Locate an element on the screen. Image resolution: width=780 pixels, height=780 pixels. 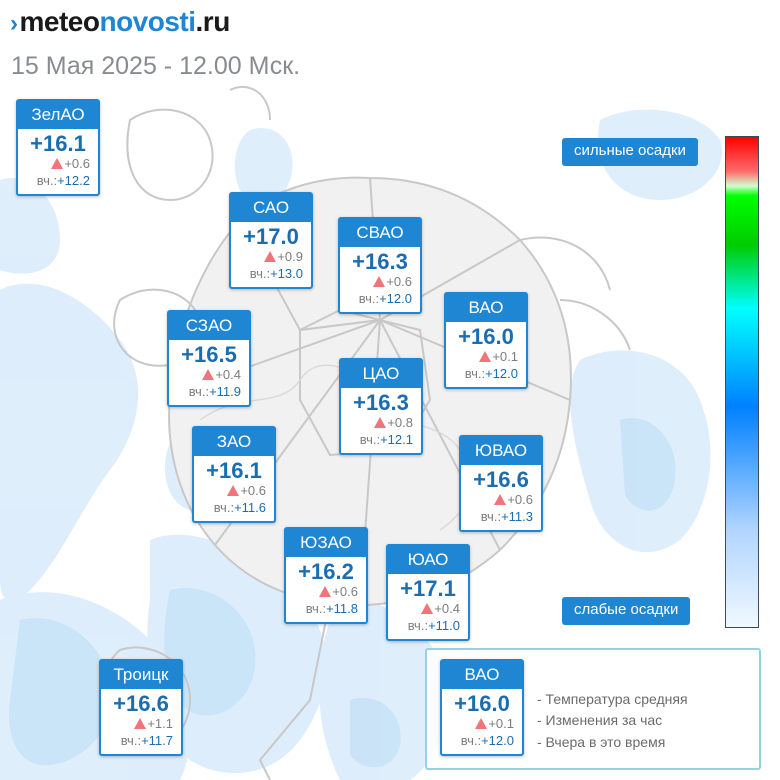
district-card-yuao: ЮАО +17.1 +0.4 вч.:+11.0 is located at coordinates (428, 592).